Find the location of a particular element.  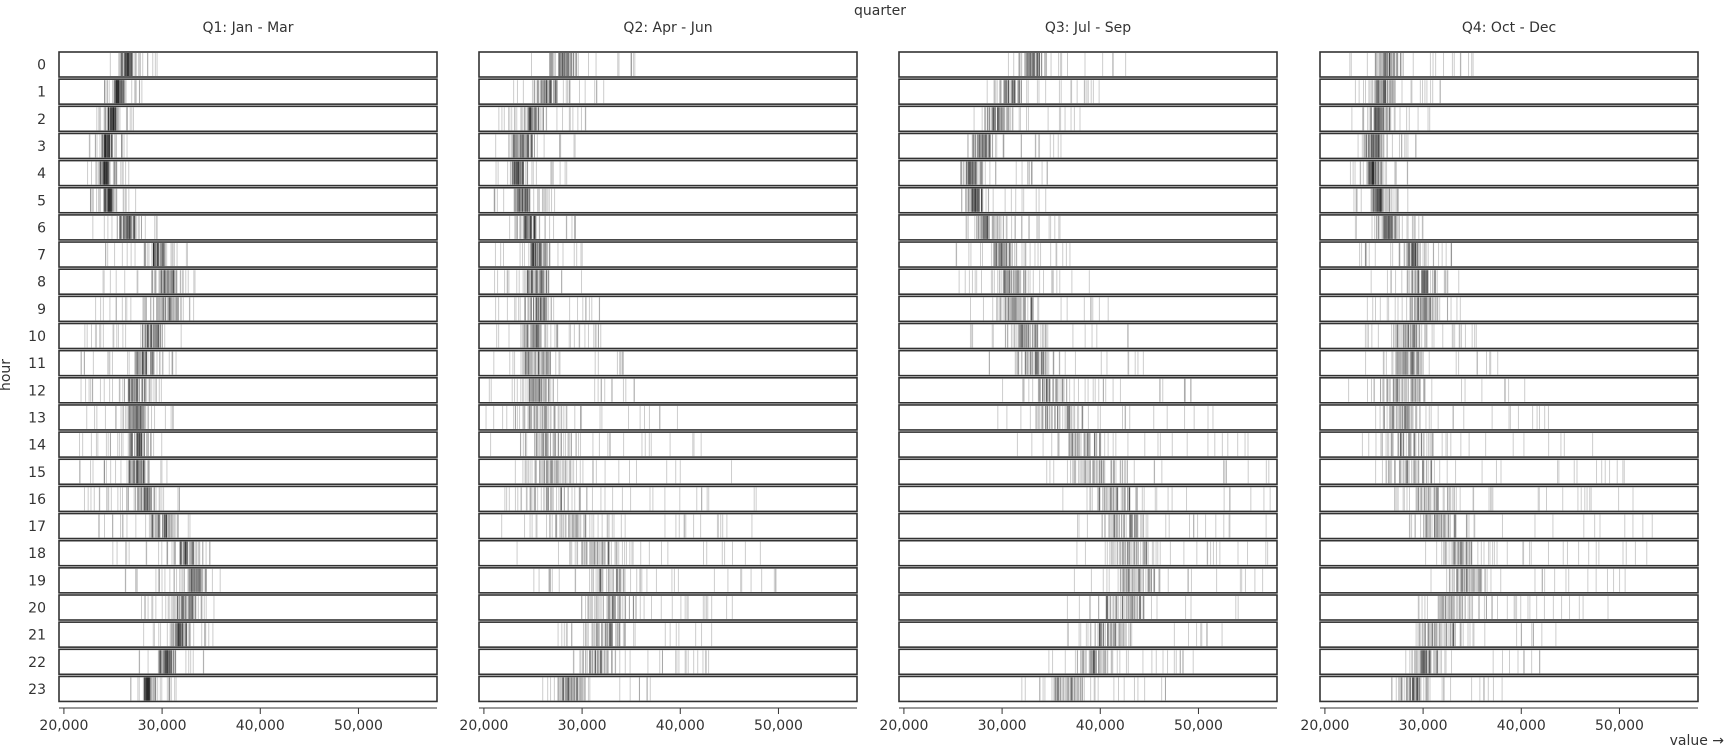

hour-tick-label: 14 is located at coordinates (37, 446).